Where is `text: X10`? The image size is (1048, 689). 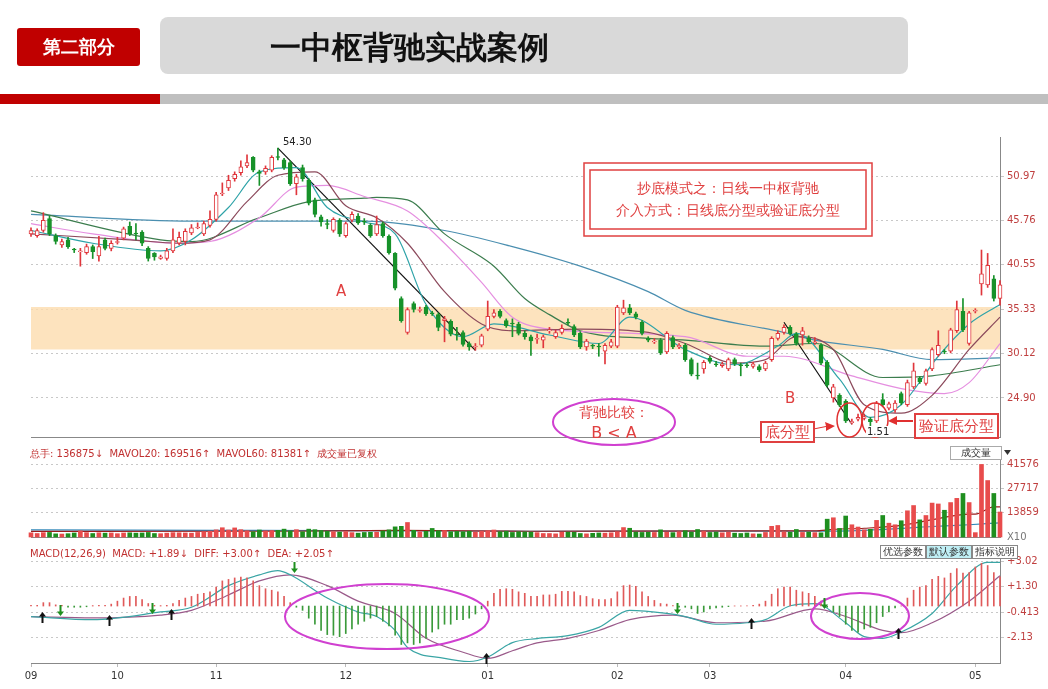 text: X10 is located at coordinates (1017, 536).